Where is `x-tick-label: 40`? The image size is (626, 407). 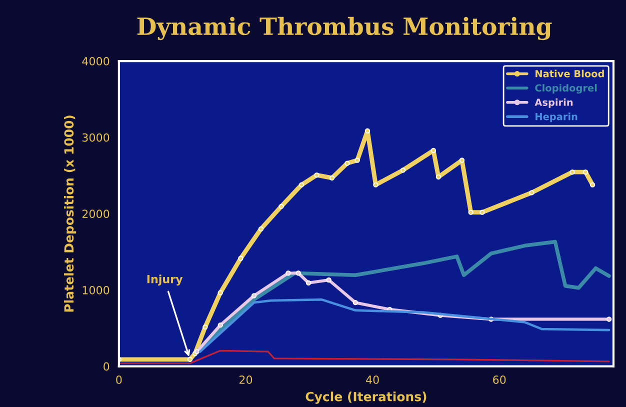 x-tick-label: 40 is located at coordinates (372, 380).